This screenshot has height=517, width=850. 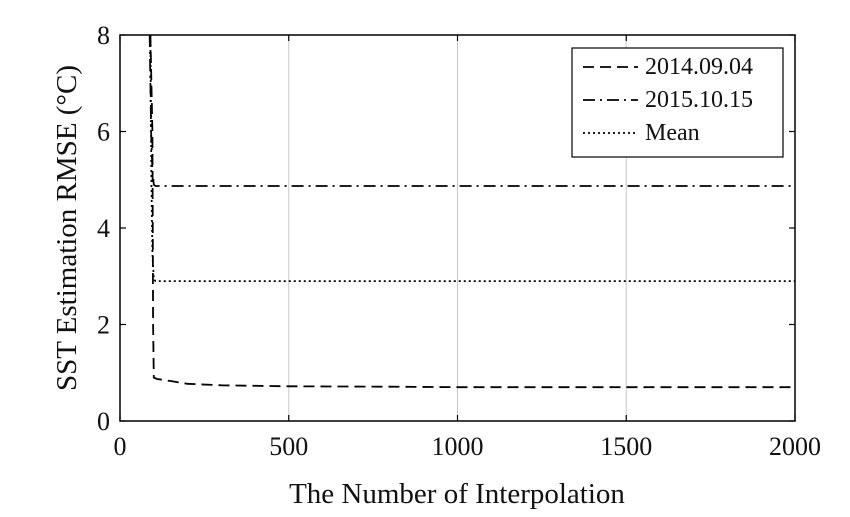 What do you see at coordinates (672, 133) in the screenshot?
I see `legend-label: Mean` at bounding box center [672, 133].